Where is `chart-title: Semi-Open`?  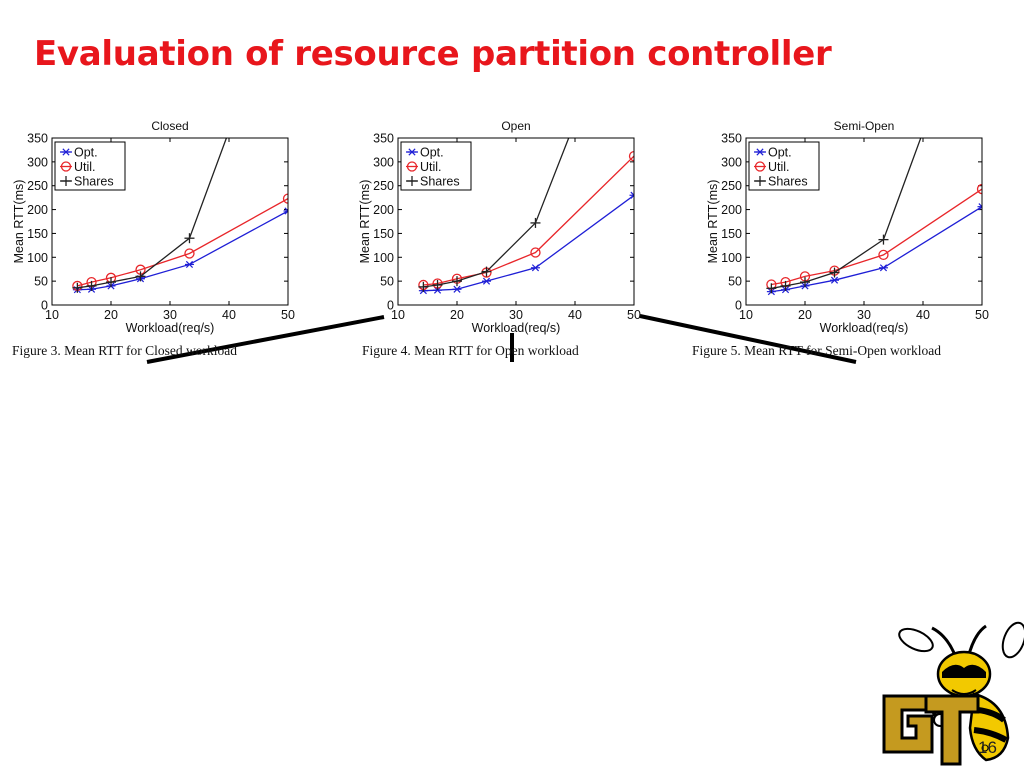 chart-title: Semi-Open is located at coordinates (864, 126).